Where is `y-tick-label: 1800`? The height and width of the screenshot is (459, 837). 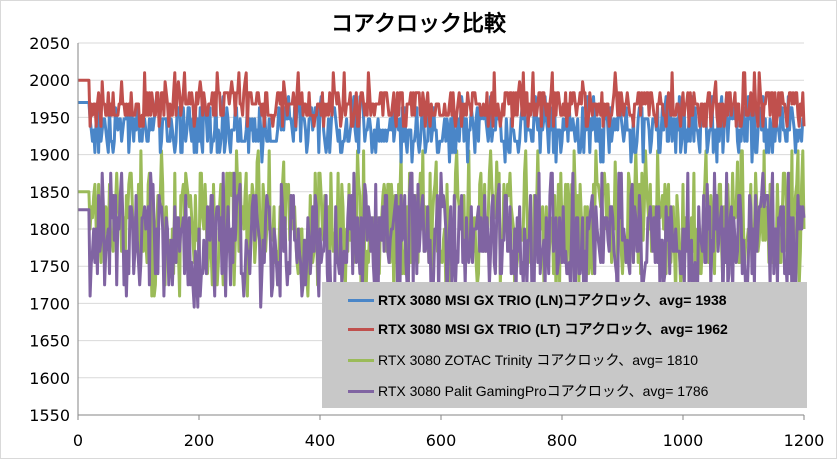
y-tick-label: 1800 is located at coordinates (49, 229).